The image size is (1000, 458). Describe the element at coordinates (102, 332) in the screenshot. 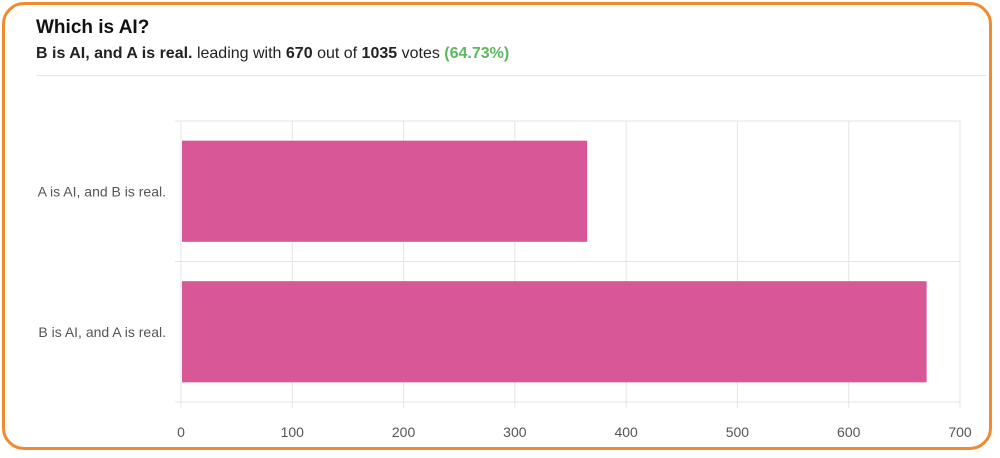

I see `y-category-label: B is AI, and A is real.` at that location.